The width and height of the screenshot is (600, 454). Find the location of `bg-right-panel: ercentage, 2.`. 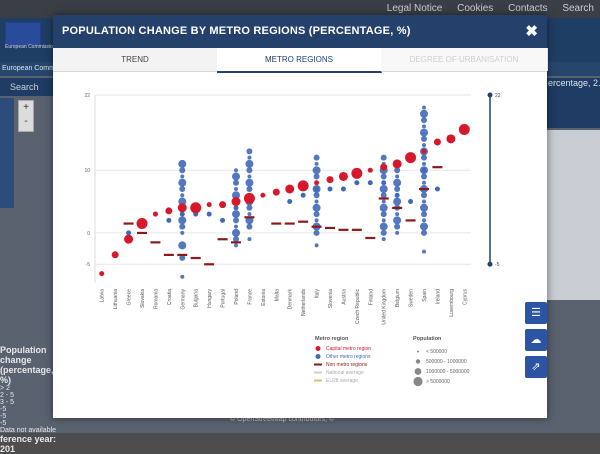

bg-right-panel: ercentage, 2. is located at coordinates (572, 103).